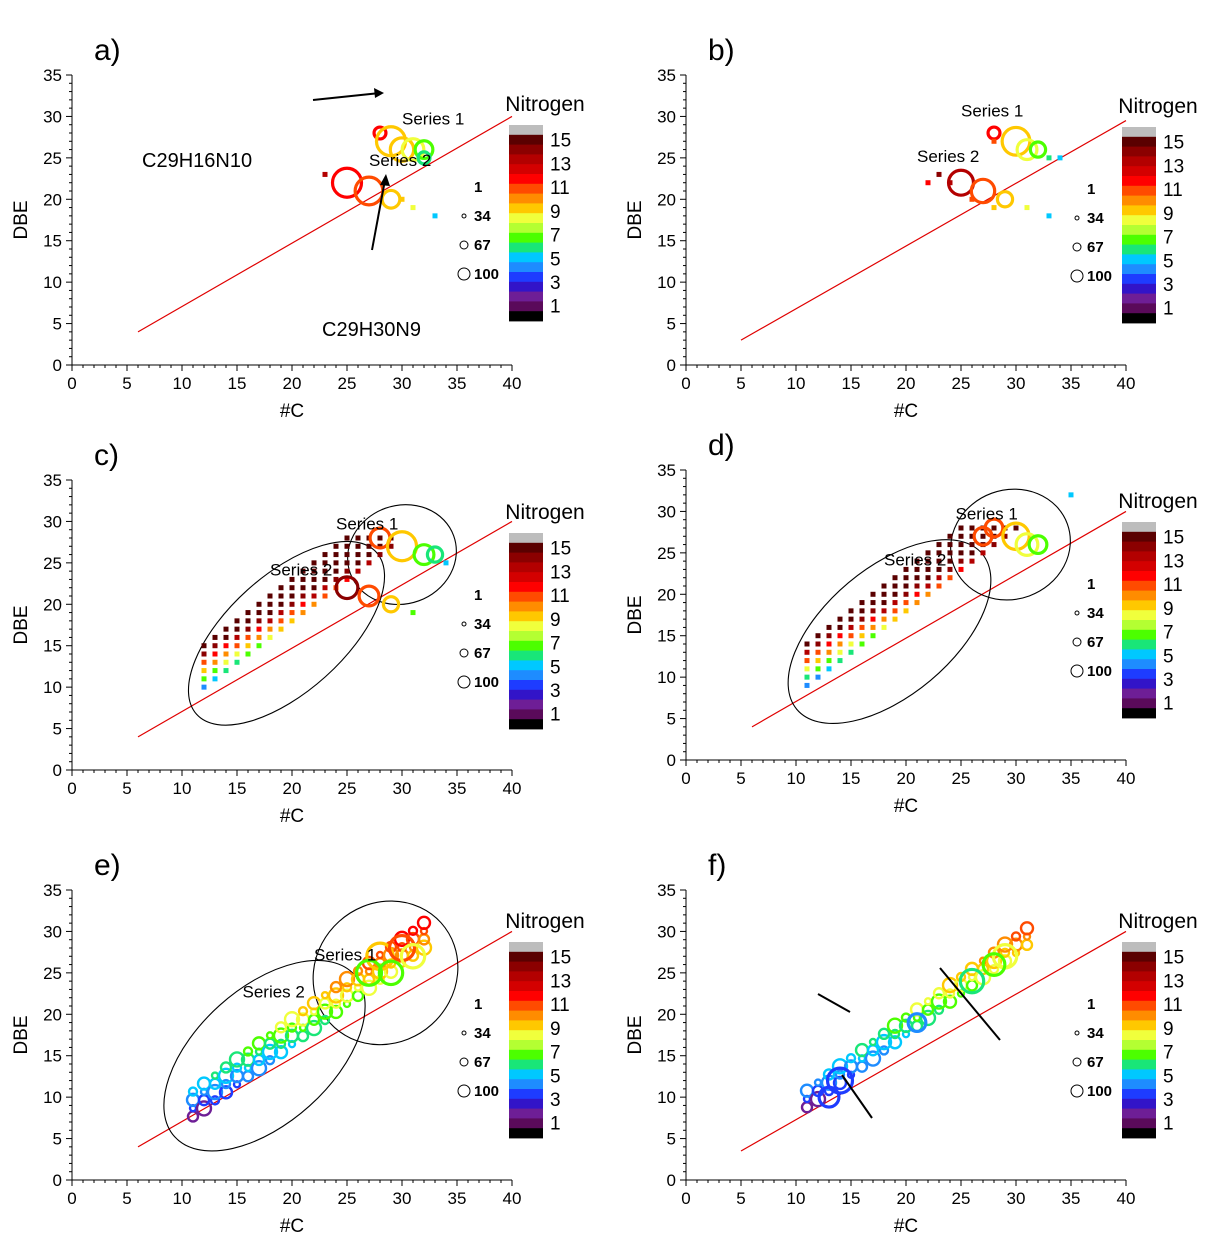 This screenshot has height=1248, width=1221. I want to click on panel-letter: c), so click(106, 455).